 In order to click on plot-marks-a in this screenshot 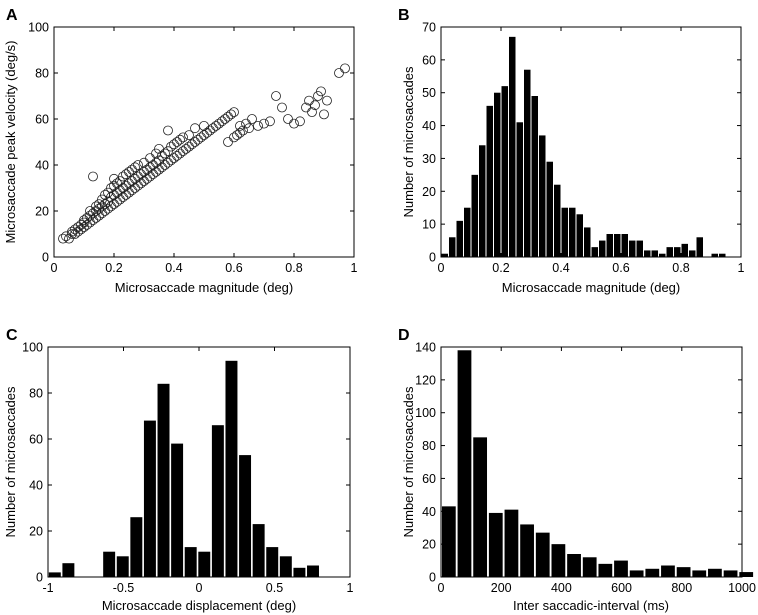, I will do `click(204, 153)`.